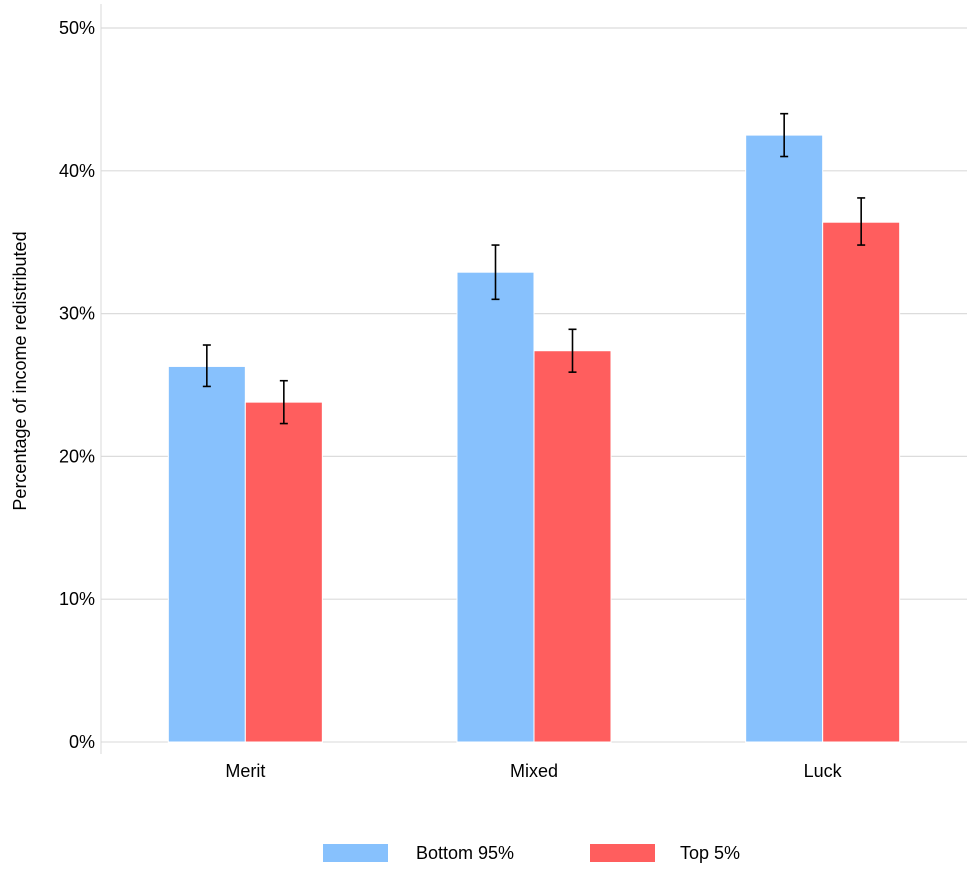  I want to click on legend: Bottom 95% Top 5%, so click(531, 853).